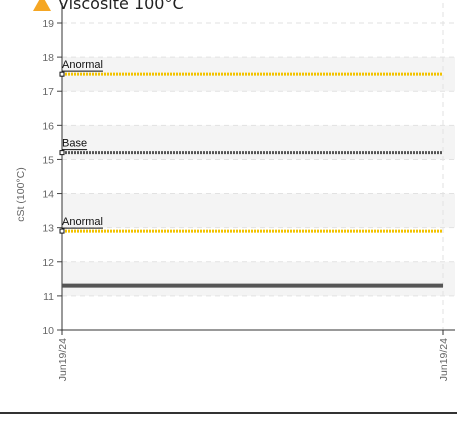  Describe the element at coordinates (228, 413) in the screenshot. I see `bottom-divider` at that location.